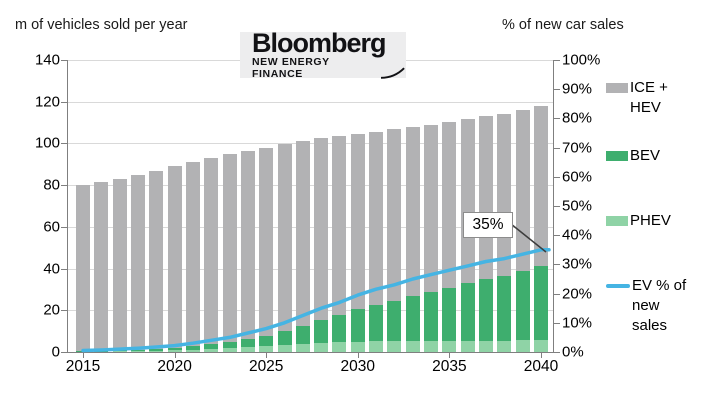 This screenshot has height=407, width=716. I want to click on bar-segment-bev-2031, so click(376, 323).